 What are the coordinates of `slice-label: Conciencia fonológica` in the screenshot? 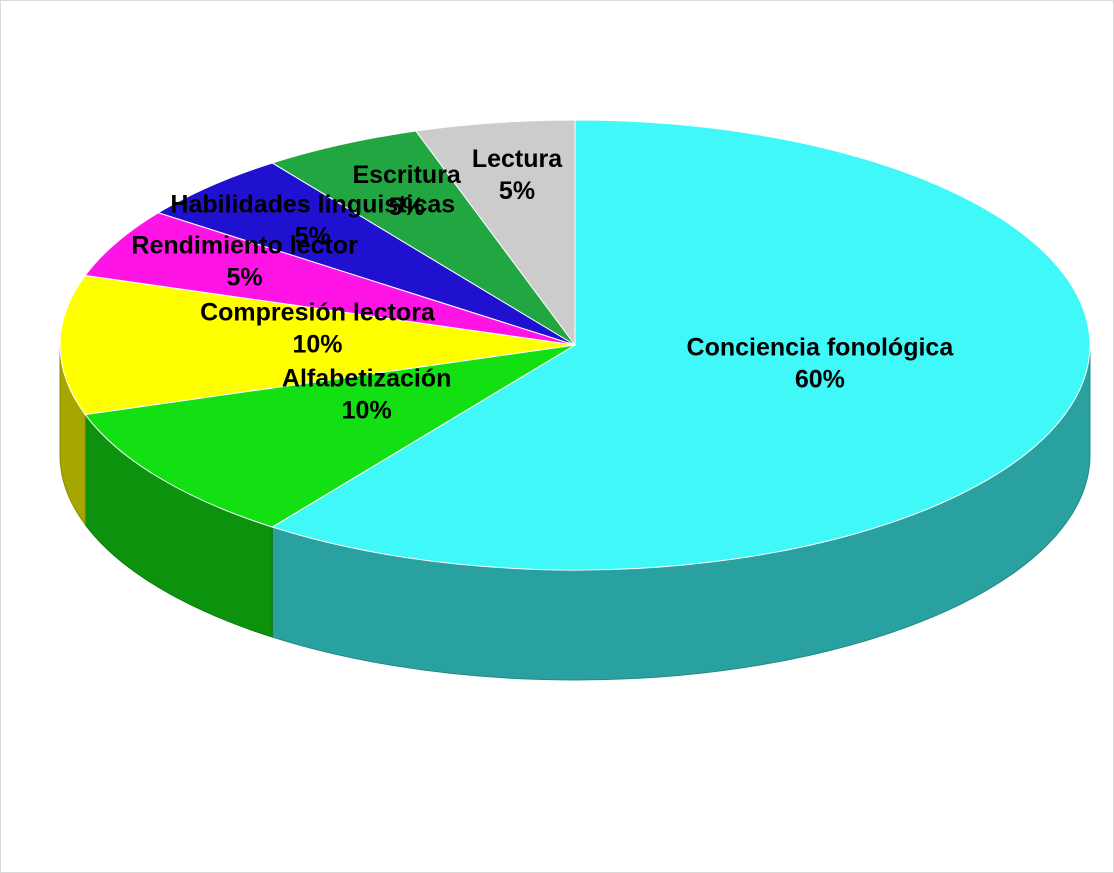 It's located at (821, 347).